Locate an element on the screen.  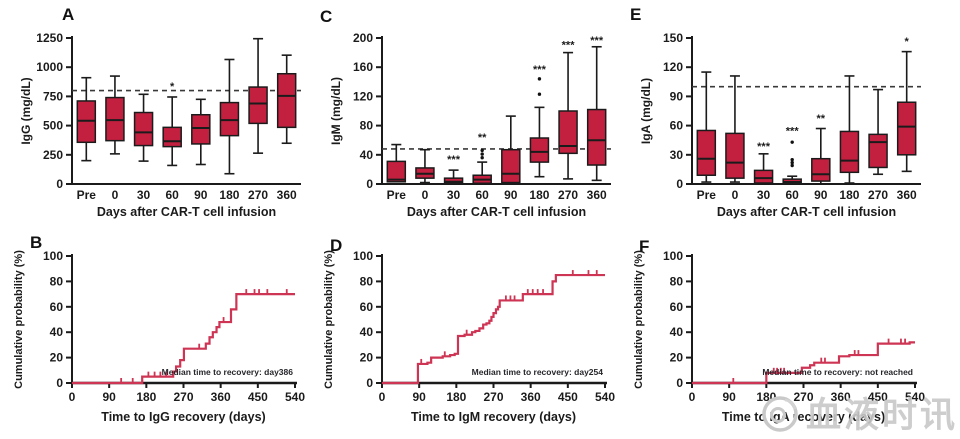
y-tick-label: 1250 is located at coordinates (49, 38).